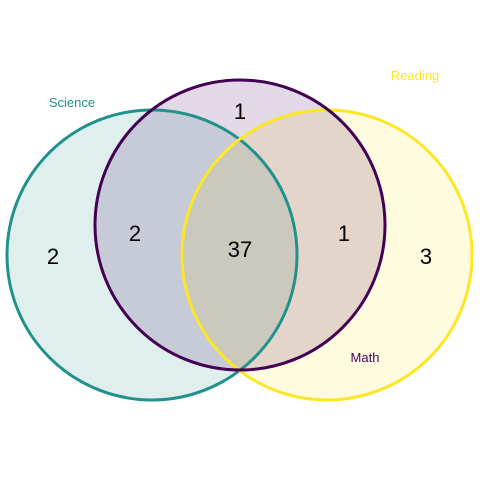  I want to click on math-reading-count: 1, so click(344, 233).